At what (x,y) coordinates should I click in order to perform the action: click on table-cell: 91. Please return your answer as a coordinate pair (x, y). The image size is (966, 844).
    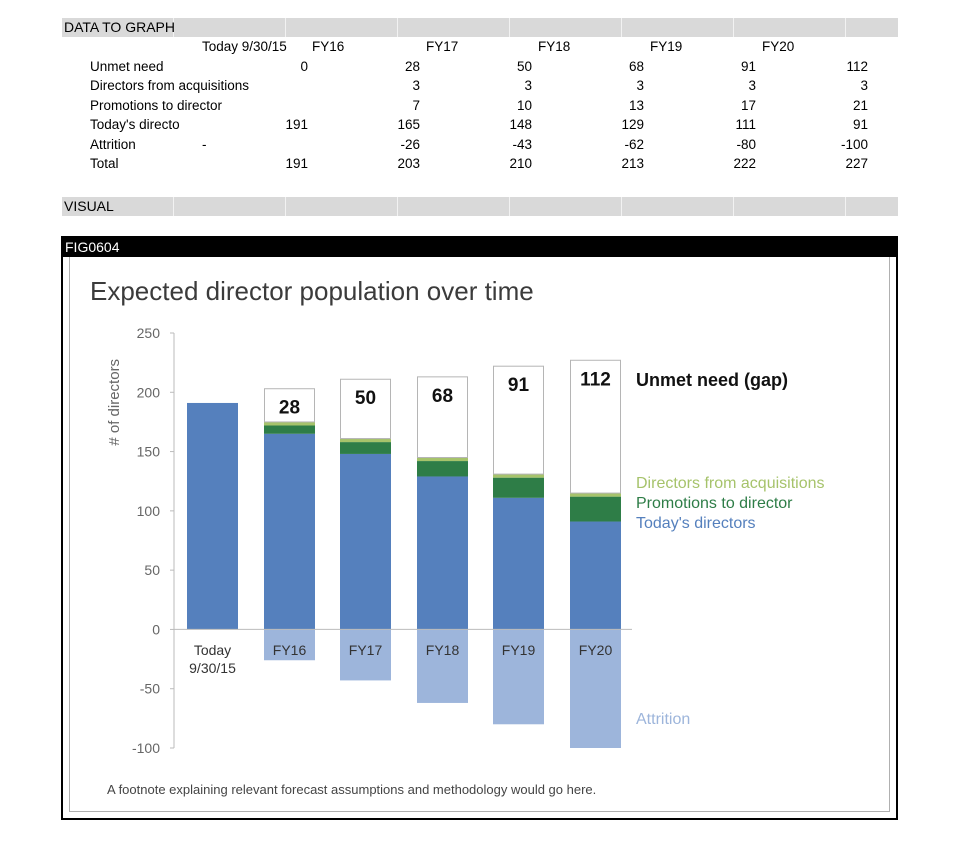
    Looking at the image, I should click on (860, 124).